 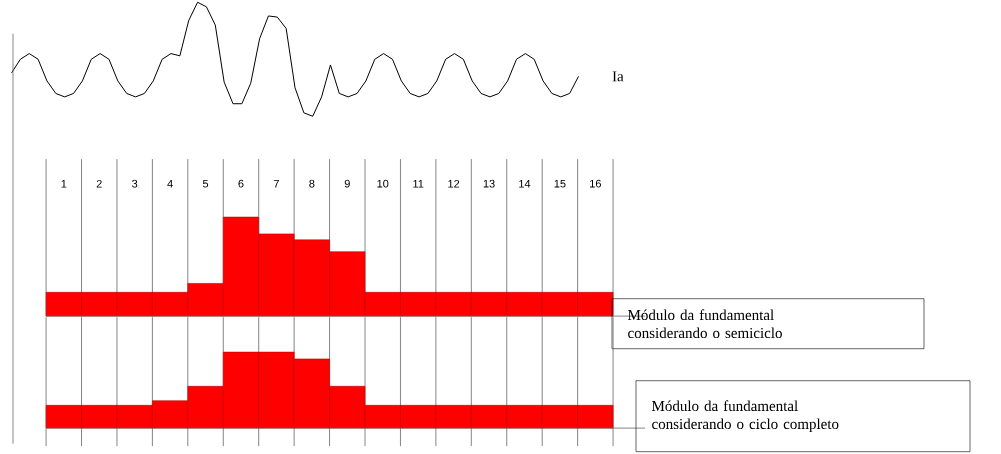 What do you see at coordinates (64, 184) in the screenshot?
I see `x-tick-label: 1` at bounding box center [64, 184].